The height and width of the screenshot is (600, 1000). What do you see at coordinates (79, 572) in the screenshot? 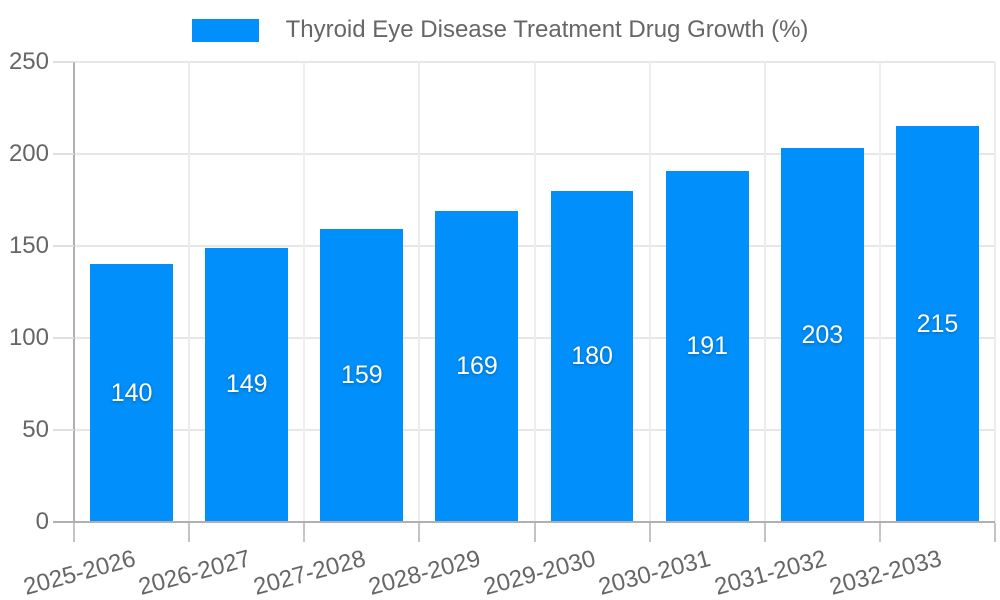
I see `x-tick-label: 2025-2026` at bounding box center [79, 572].